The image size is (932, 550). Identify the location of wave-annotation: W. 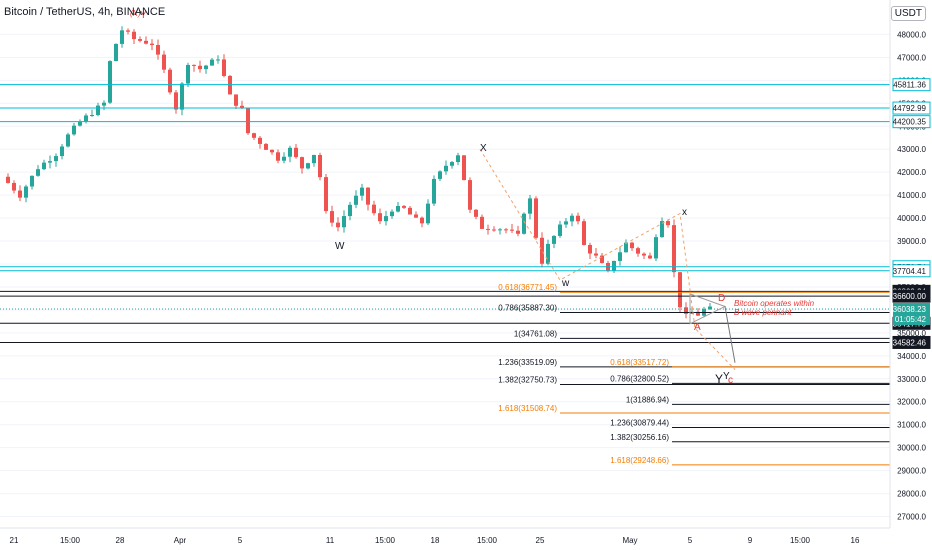
(340, 246).